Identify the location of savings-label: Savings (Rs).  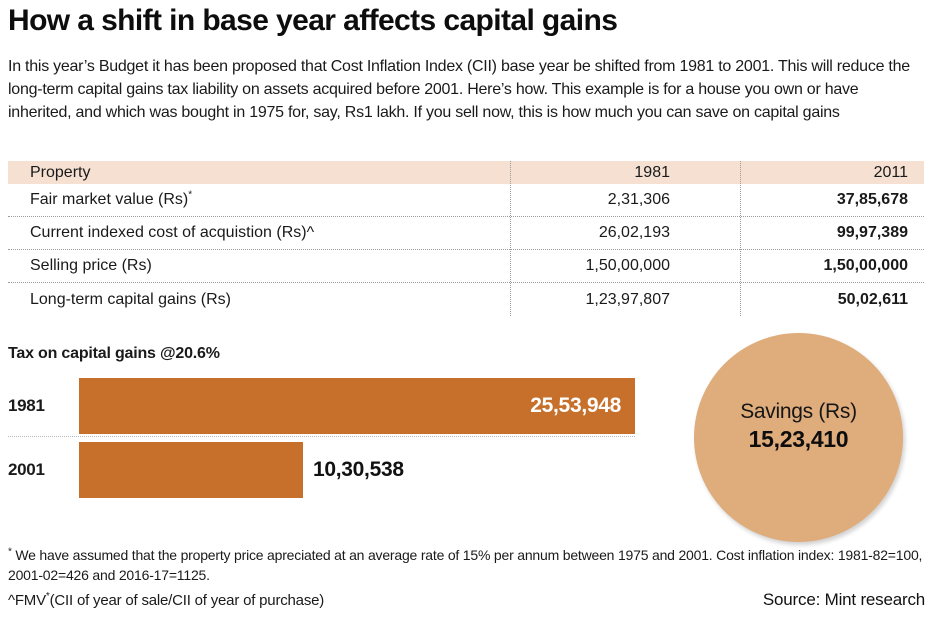
(798, 411).